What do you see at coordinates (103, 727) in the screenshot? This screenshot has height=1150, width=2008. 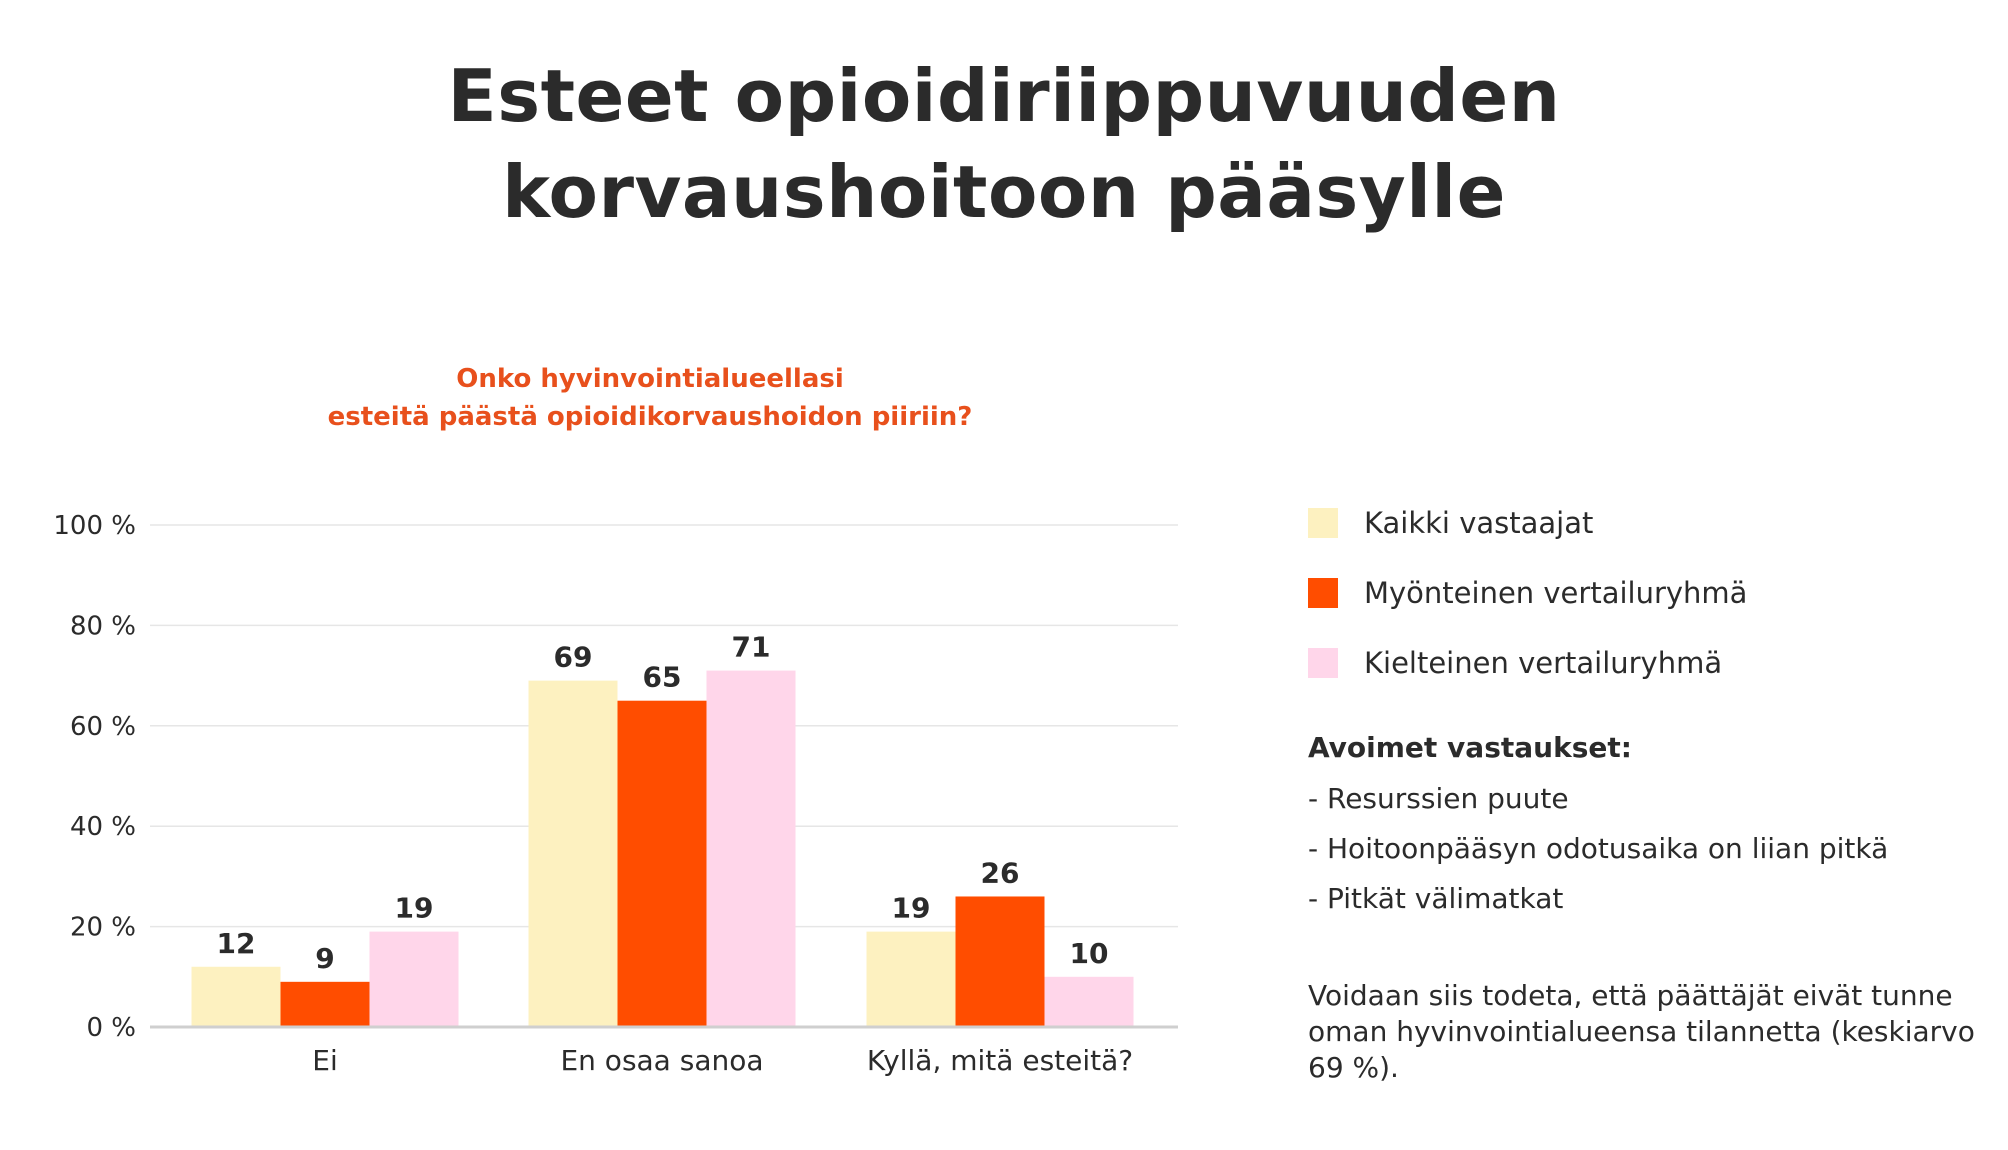 I see `y-tick-label: 60 %` at bounding box center [103, 727].